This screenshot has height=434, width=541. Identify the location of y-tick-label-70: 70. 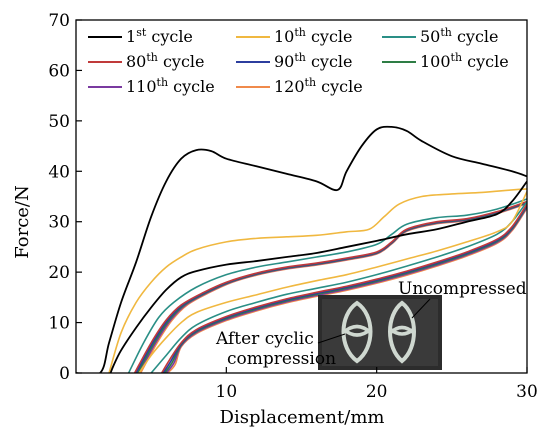
(59, 21).